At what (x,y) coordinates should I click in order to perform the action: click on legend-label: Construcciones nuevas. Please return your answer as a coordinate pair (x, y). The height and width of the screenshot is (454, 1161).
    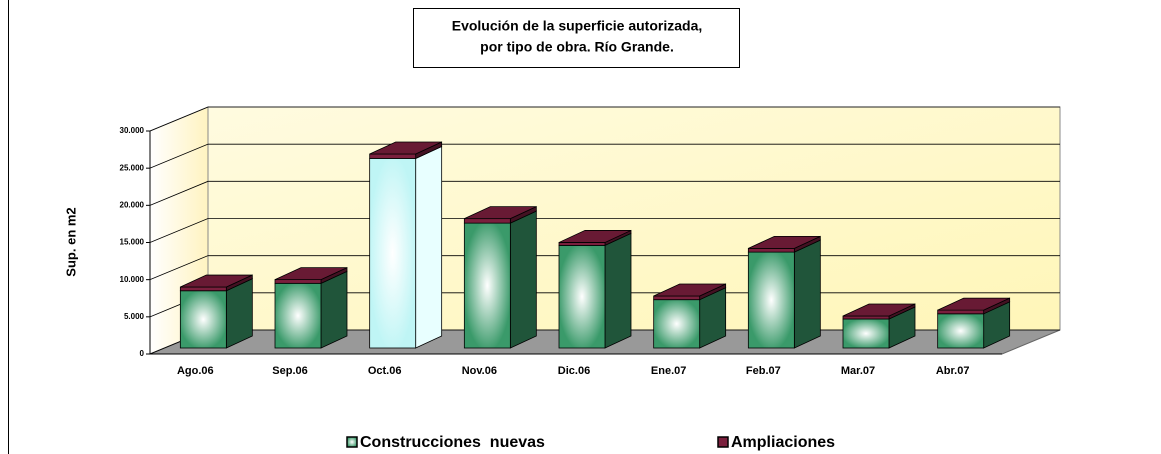
    Looking at the image, I should click on (452, 442).